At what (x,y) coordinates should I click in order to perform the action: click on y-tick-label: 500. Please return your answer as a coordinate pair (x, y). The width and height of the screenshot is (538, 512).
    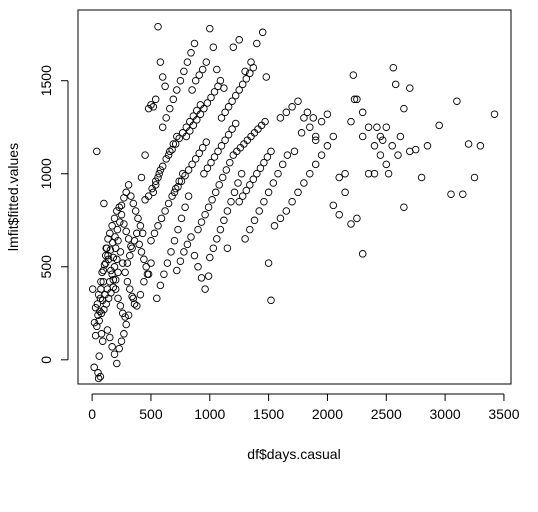
    Looking at the image, I should click on (46, 267).